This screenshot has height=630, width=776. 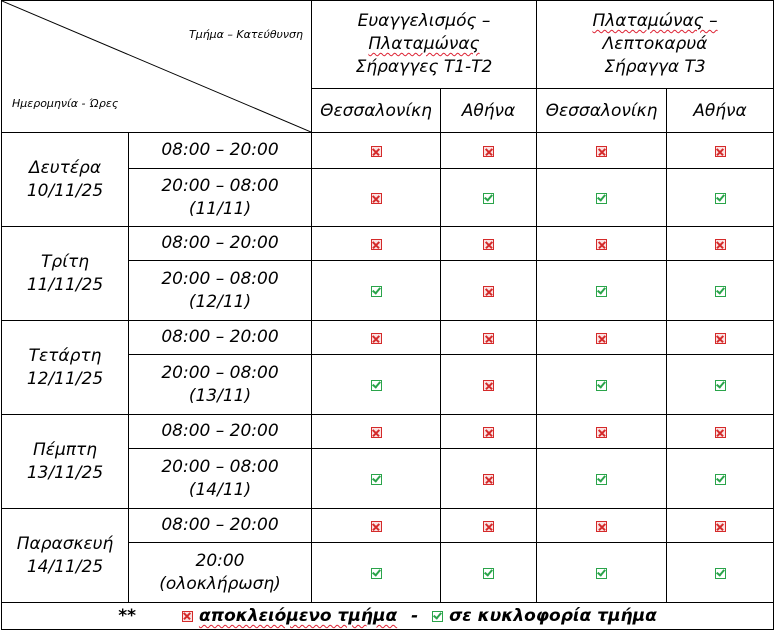 I want to click on day-cell: Παρασκευή 14/11/25, so click(x=65, y=555).